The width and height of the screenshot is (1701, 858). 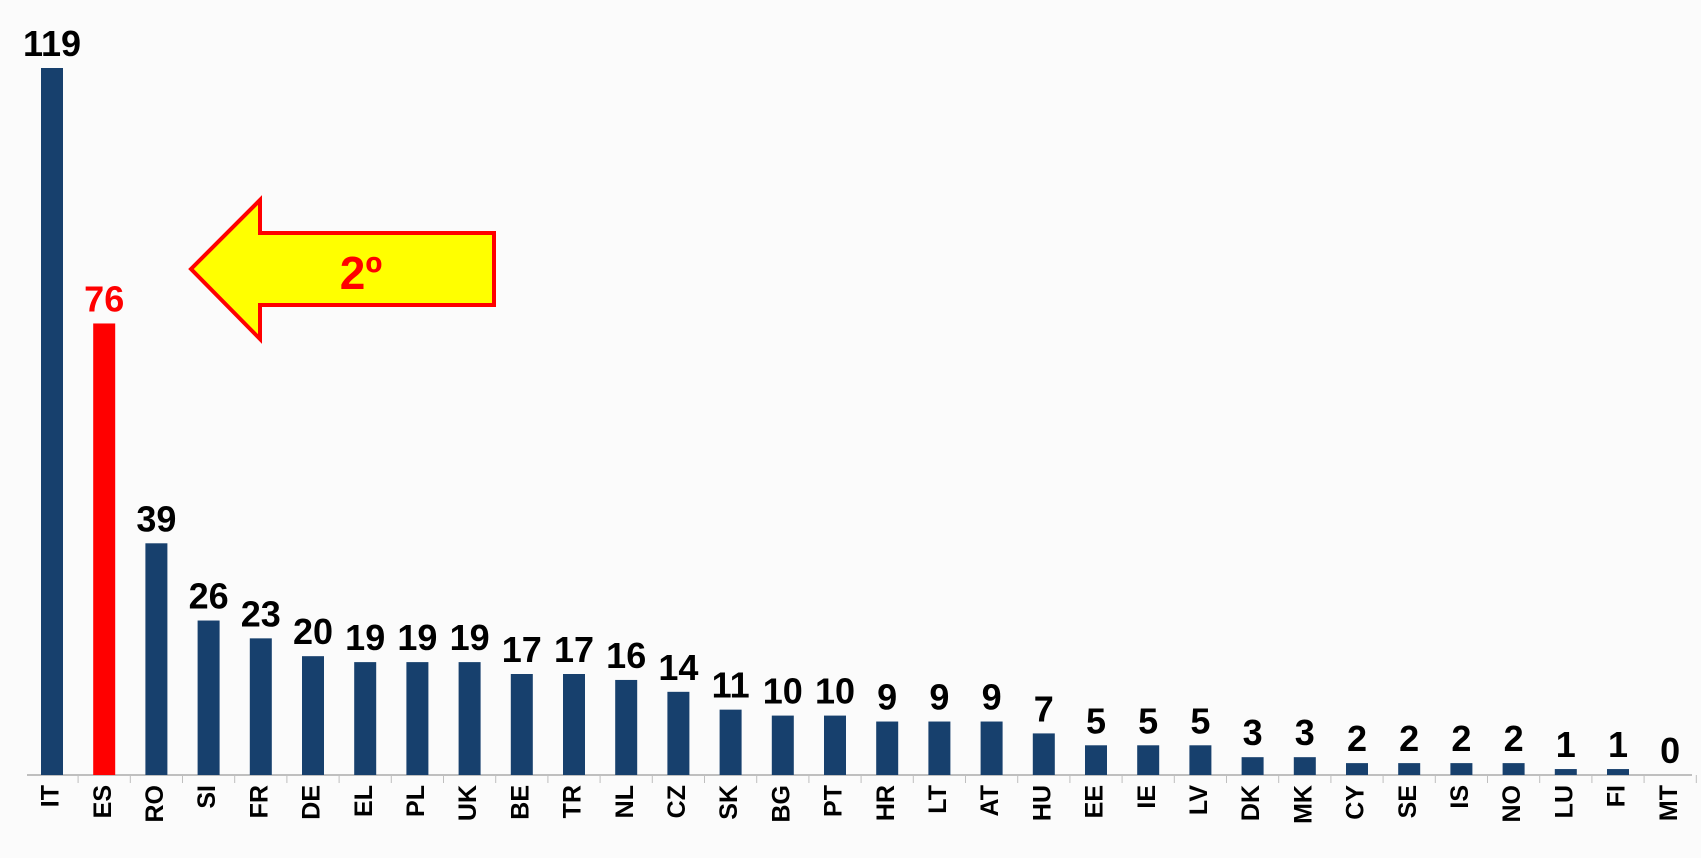 I want to click on value-label: 39, so click(x=156, y=518).